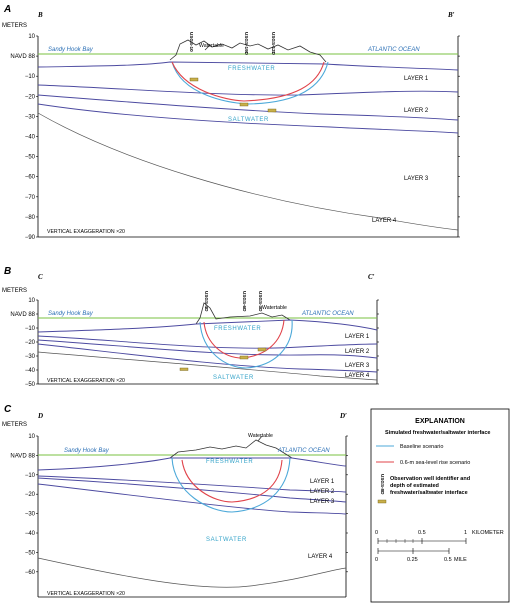  I want to click on panel-c-start-label: D, so click(40, 416).